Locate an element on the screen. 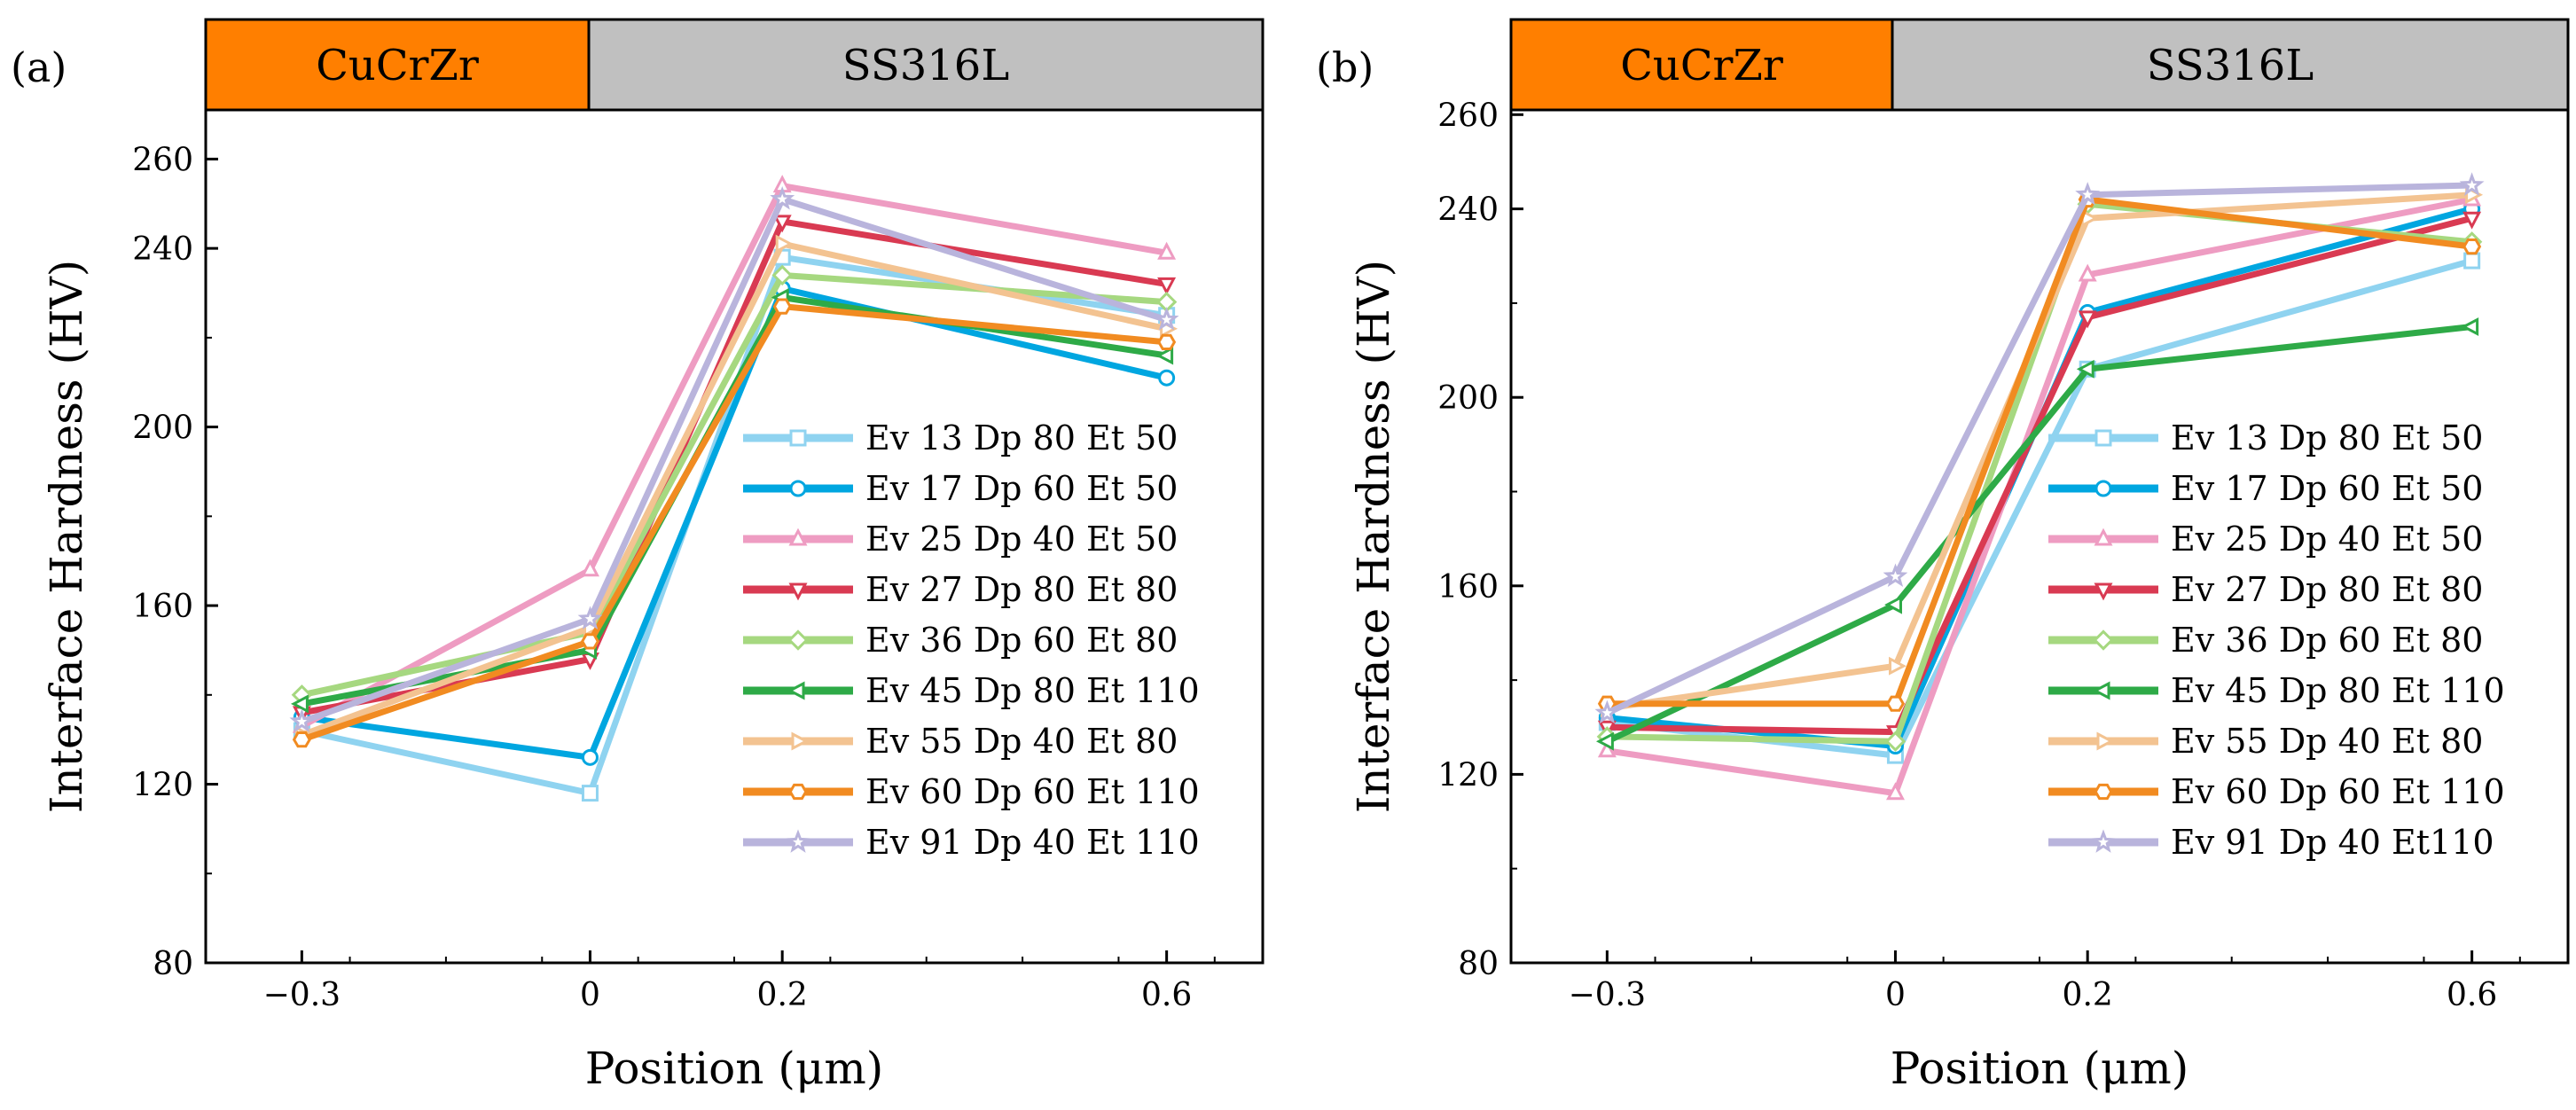  x-tick-label: 0.6 is located at coordinates (2472, 995).